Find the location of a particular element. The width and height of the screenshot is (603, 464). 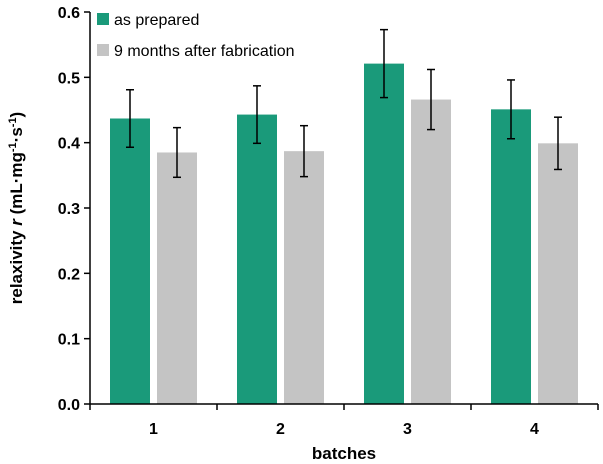

y-tick-label: 0.1 is located at coordinates (69, 340).